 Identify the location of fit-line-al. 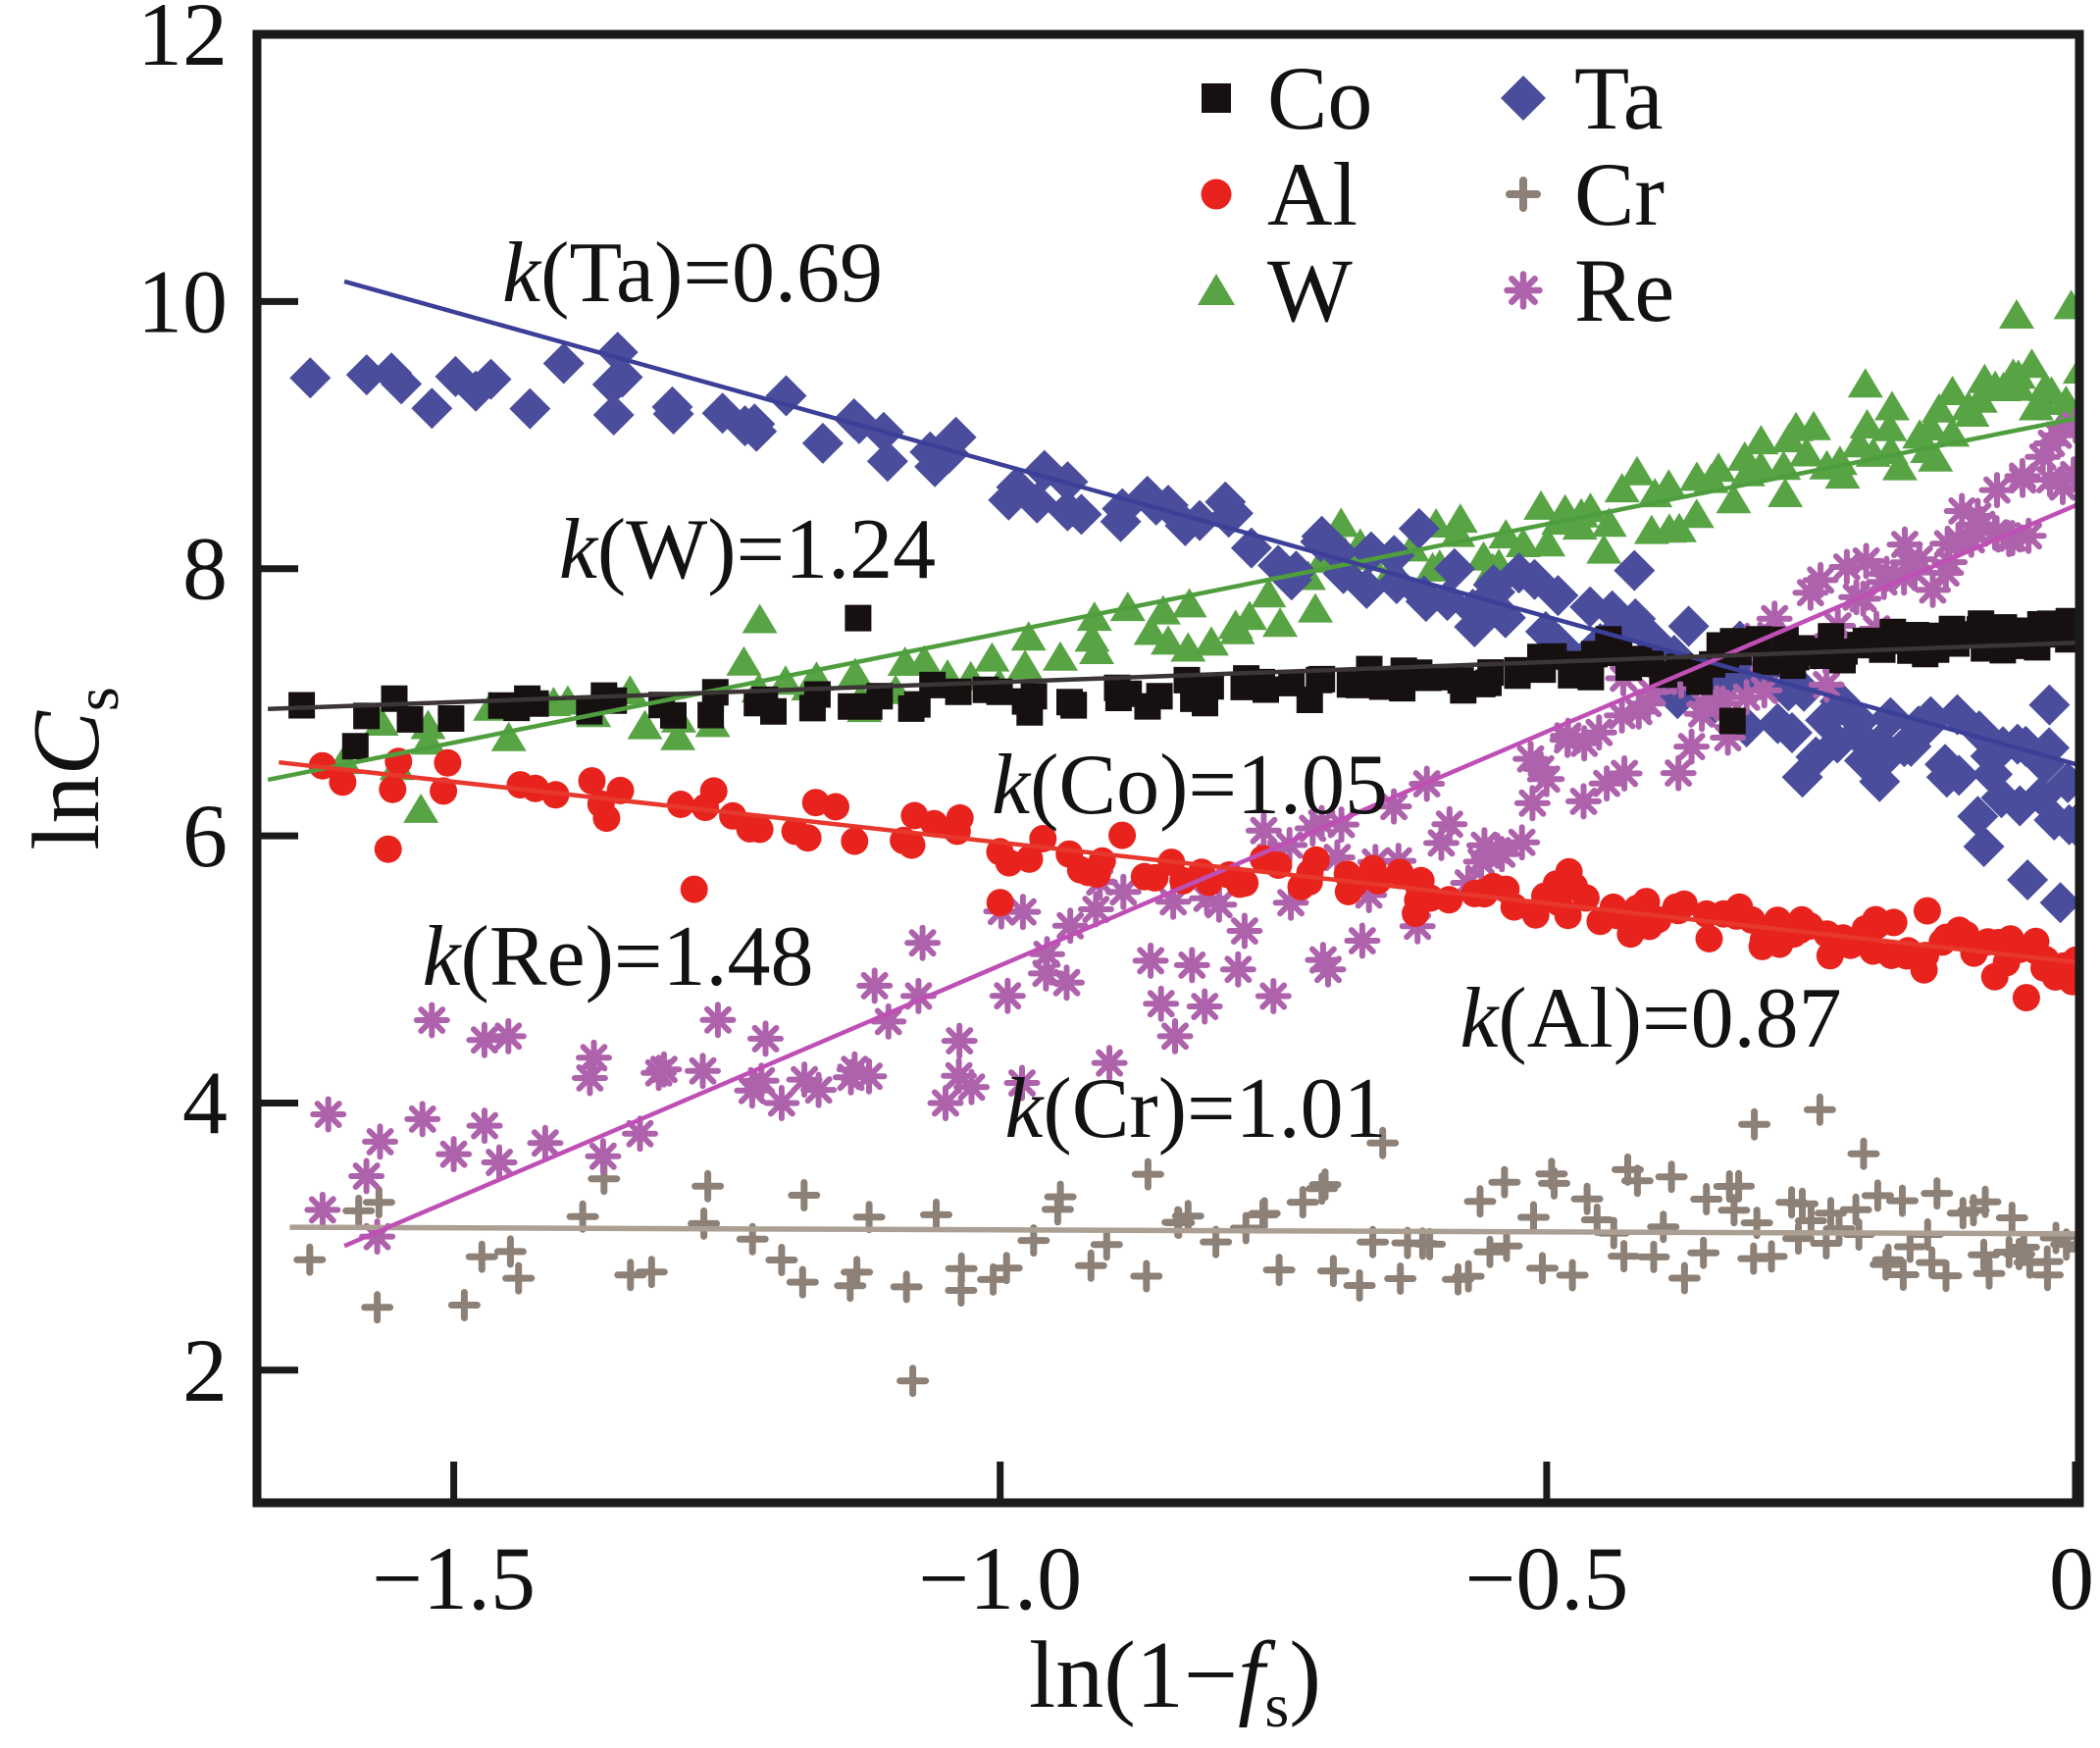
(1179, 862).